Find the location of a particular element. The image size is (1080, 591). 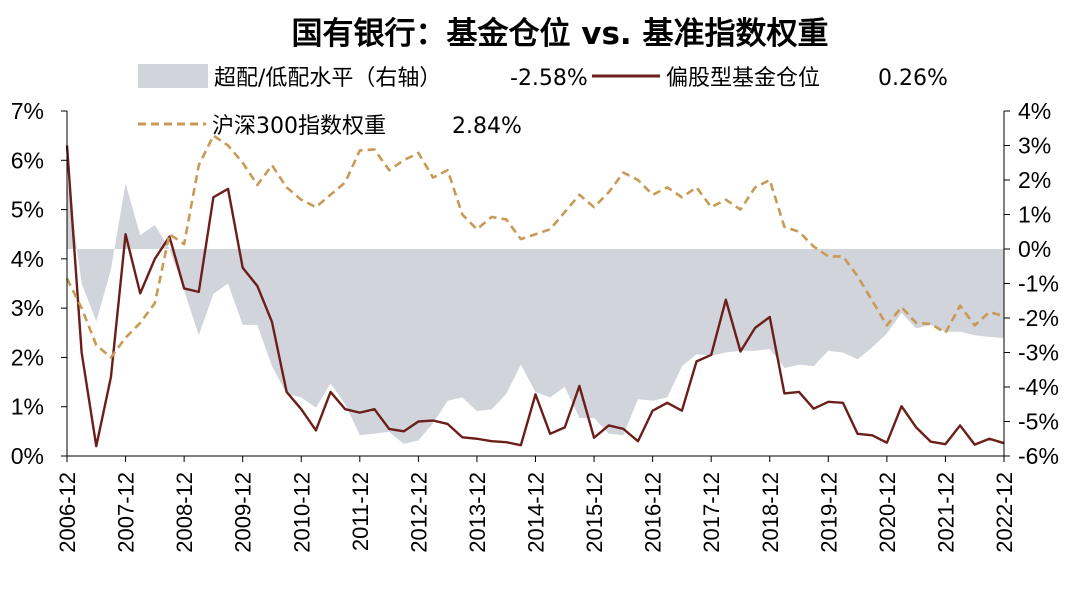

x-tick-label: 2014-12 is located at coordinates (536, 512).